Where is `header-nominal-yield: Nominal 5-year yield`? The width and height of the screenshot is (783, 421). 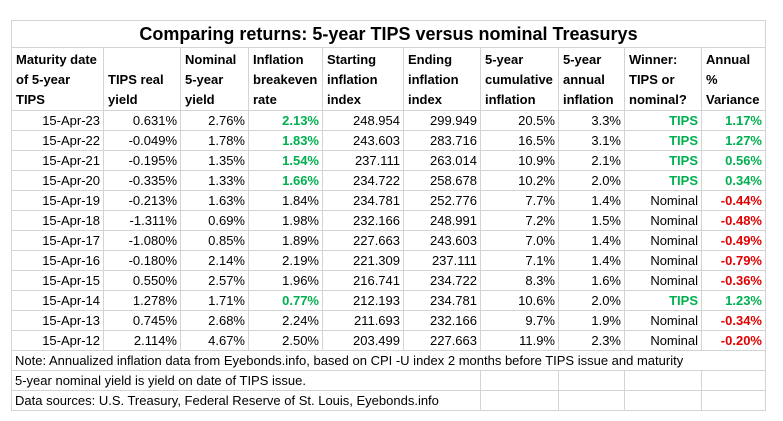 header-nominal-yield: Nominal 5-year yield is located at coordinates (214, 79).